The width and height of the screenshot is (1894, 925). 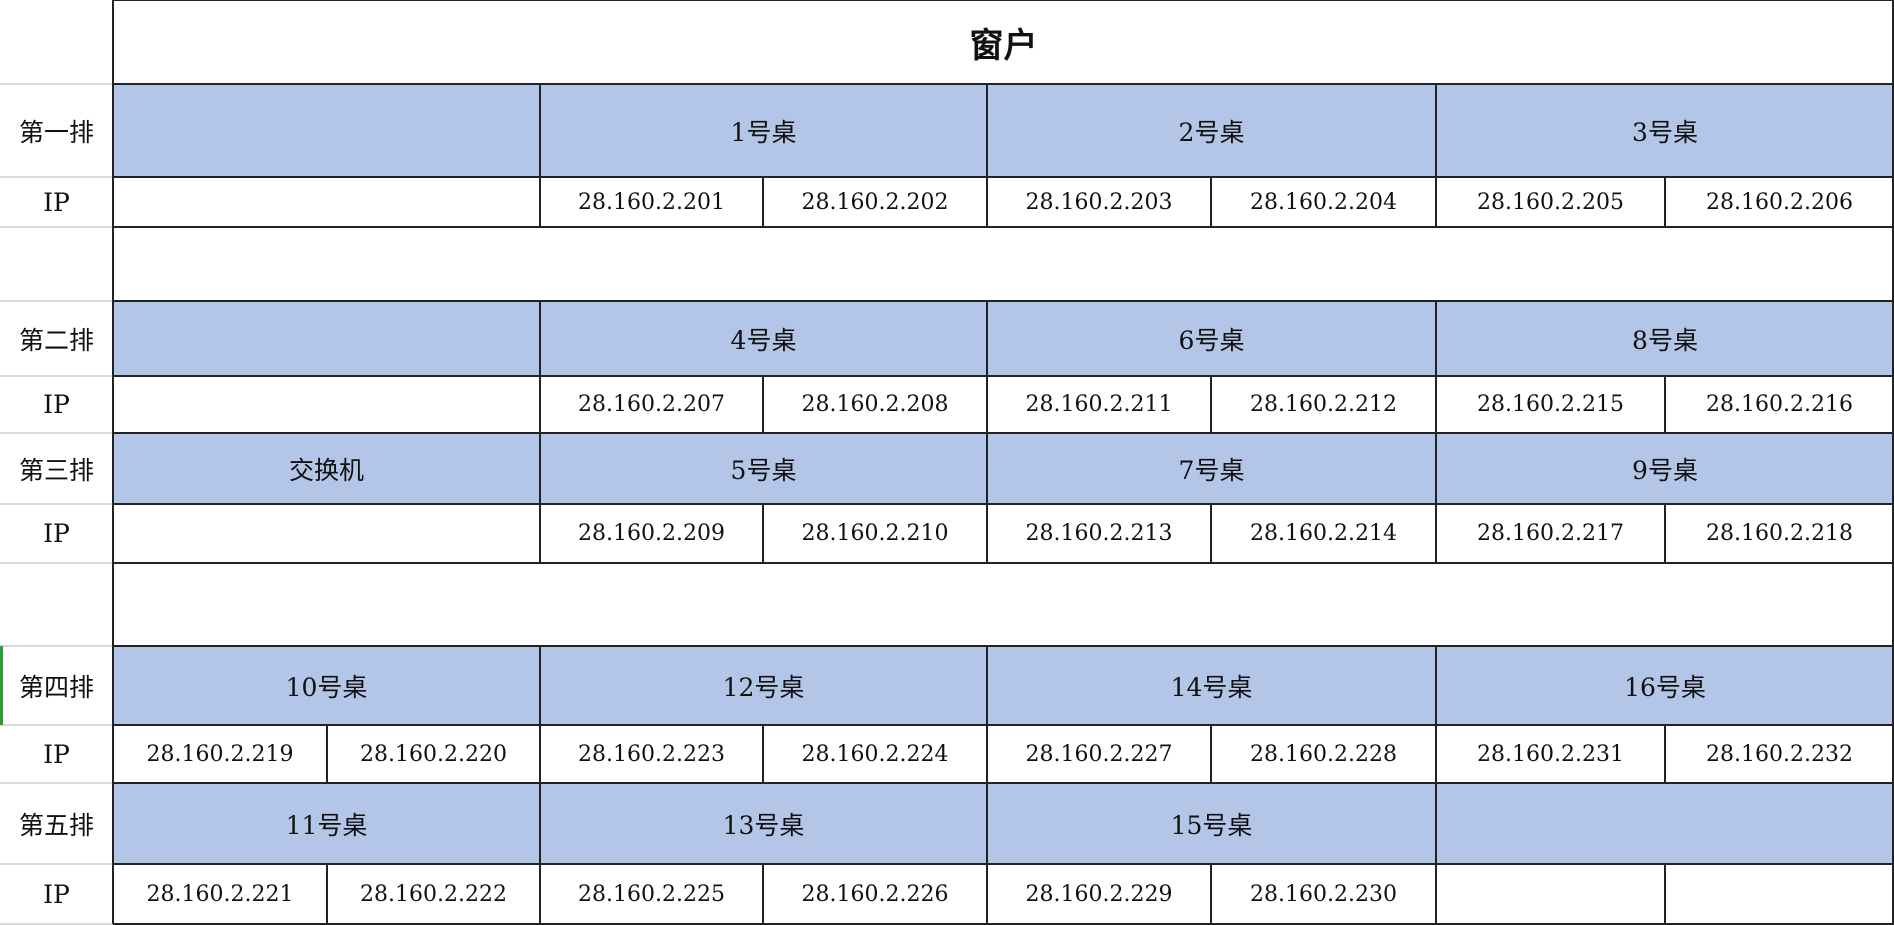 I want to click on ip-cell: 28.160.2.204, so click(x=1323, y=202).